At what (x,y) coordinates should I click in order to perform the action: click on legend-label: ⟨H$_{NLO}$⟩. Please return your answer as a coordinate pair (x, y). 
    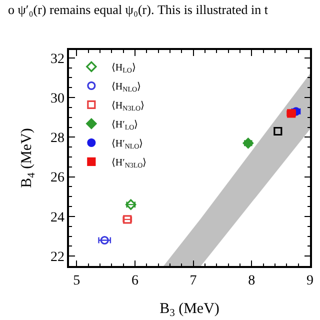
    Looking at the image, I should click on (126, 88).